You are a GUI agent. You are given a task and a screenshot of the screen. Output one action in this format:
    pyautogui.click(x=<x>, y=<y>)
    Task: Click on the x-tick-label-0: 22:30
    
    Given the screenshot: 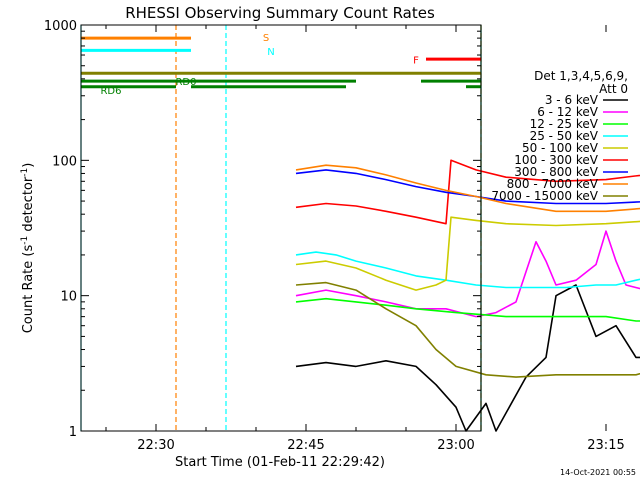 What is the action you would take?
    pyautogui.click(x=155, y=445)
    